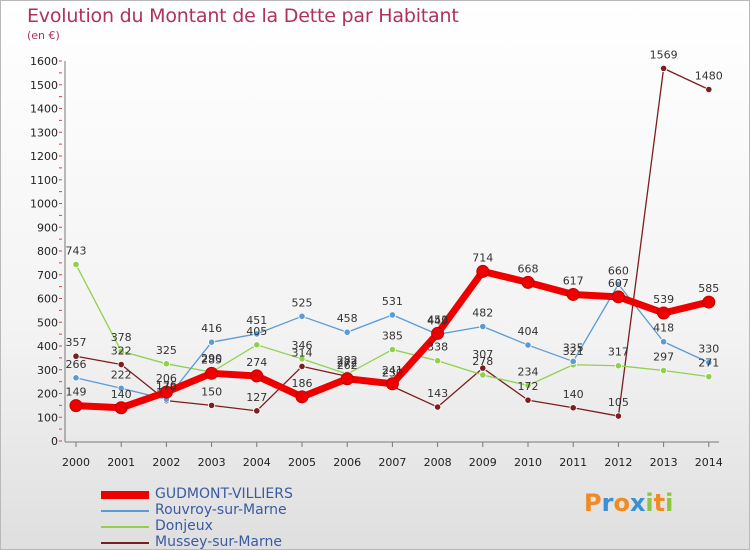  What do you see at coordinates (392, 462) in the screenshot?
I see `x-tick-label: 2007` at bounding box center [392, 462].